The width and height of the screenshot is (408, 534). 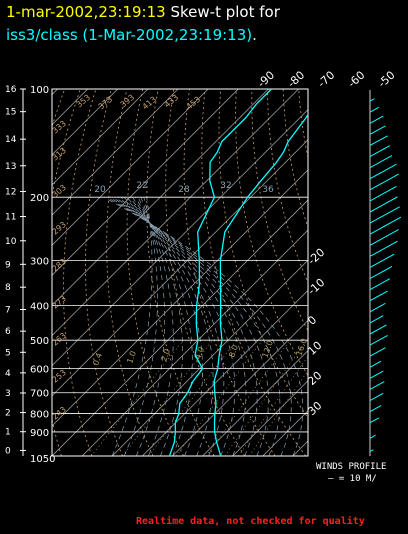 What do you see at coordinates (165, 355) in the screenshot?
I see `mixing-ratio-label: 2.0` at bounding box center [165, 355].